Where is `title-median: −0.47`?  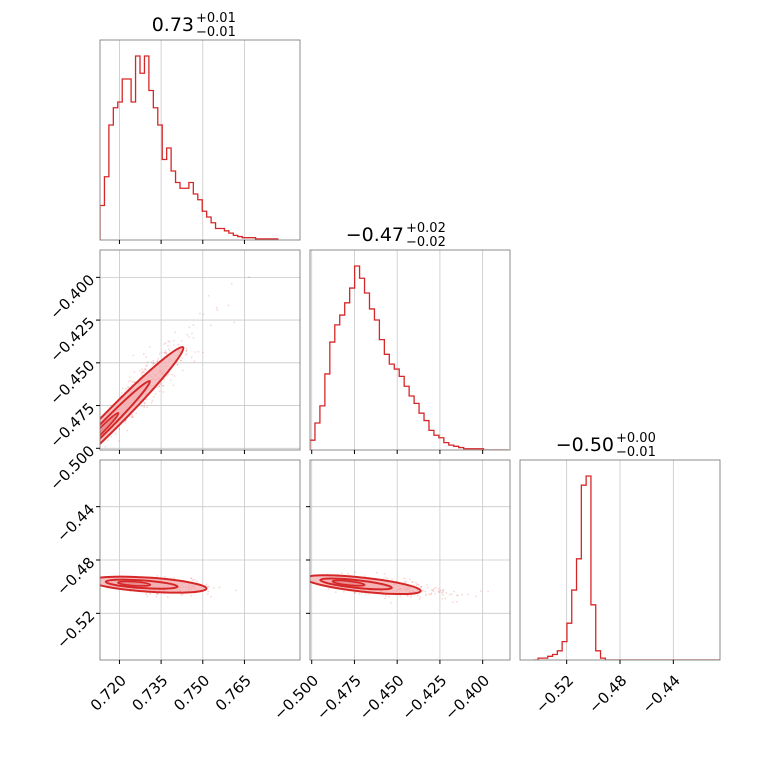
title-median: −0.47 is located at coordinates (375, 235).